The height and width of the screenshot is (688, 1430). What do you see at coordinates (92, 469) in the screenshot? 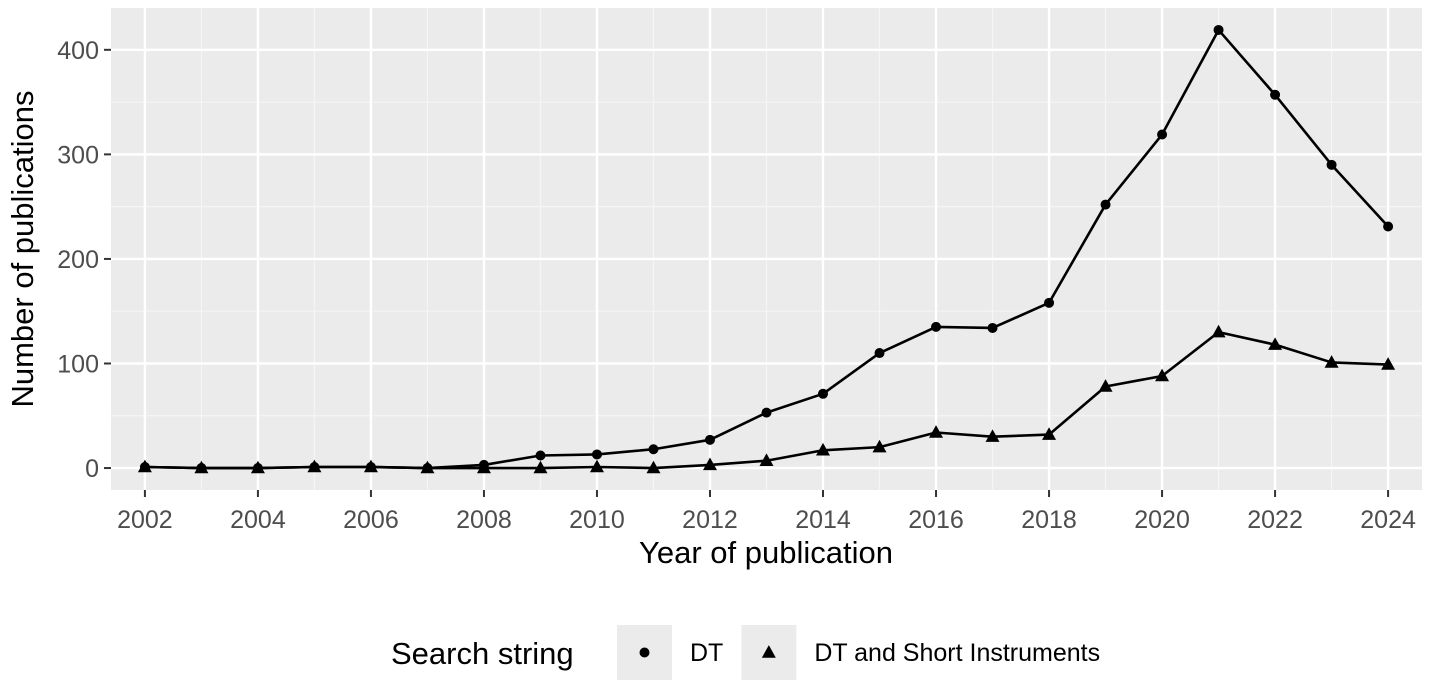
I see `y-tick-label: 0` at bounding box center [92, 469].